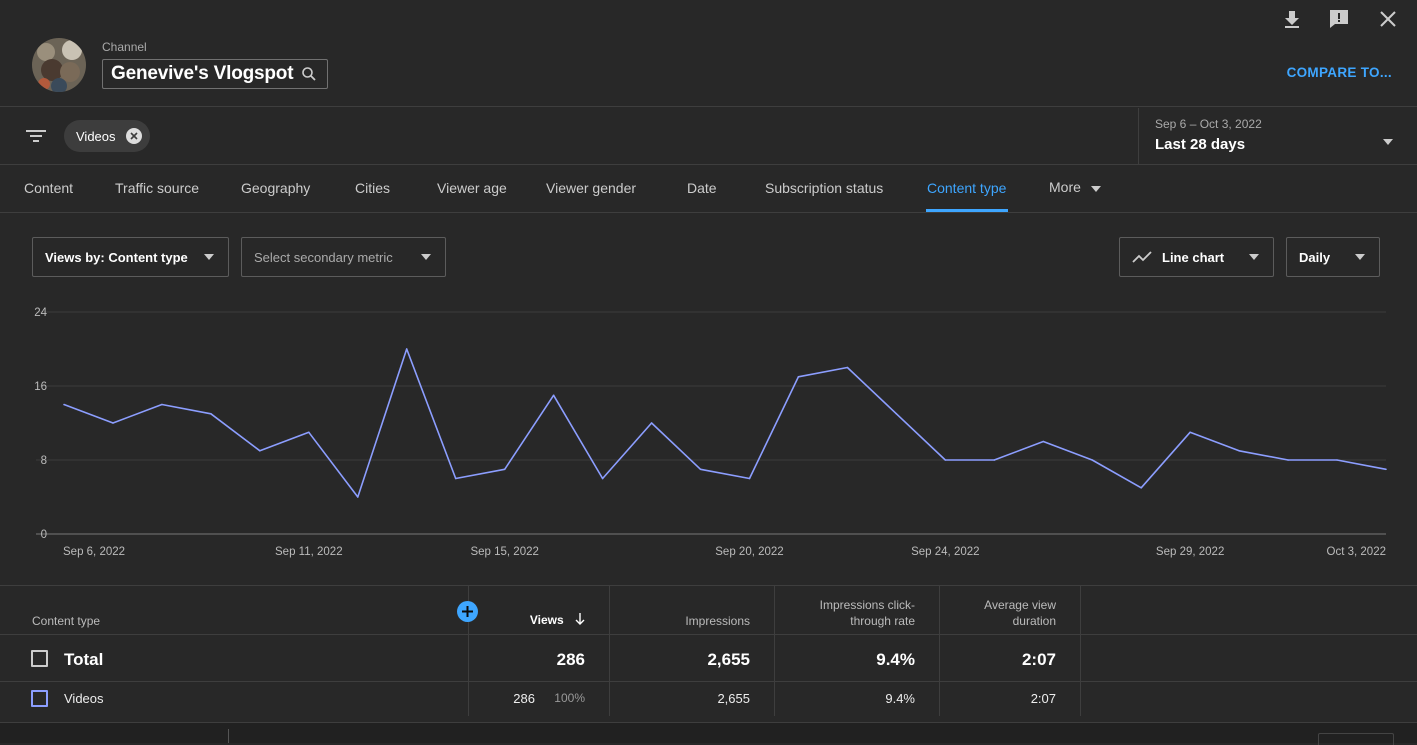  I want to click on channel-selector: Genevive's Vlogspot, so click(215, 74).